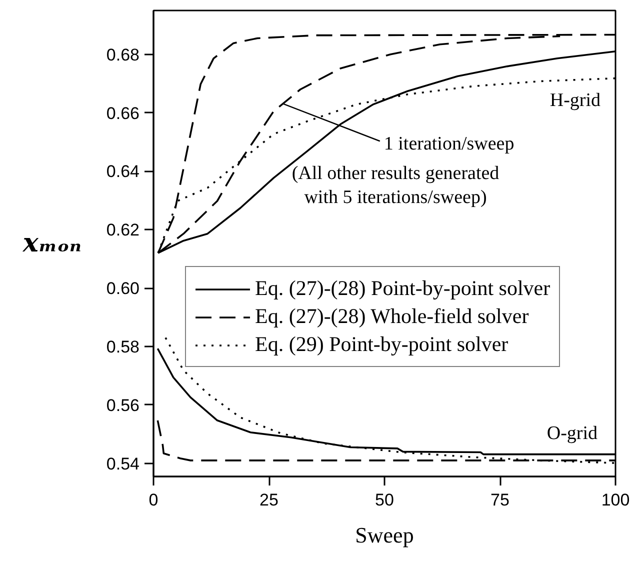 Image resolution: width=636 pixels, height=569 pixels. What do you see at coordinates (572, 433) in the screenshot?
I see `annotation: O-grid` at bounding box center [572, 433].